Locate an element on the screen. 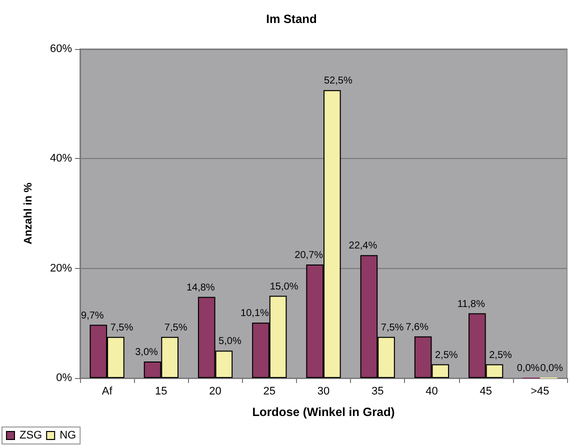  y-tick-label: 60% is located at coordinates (61, 49).